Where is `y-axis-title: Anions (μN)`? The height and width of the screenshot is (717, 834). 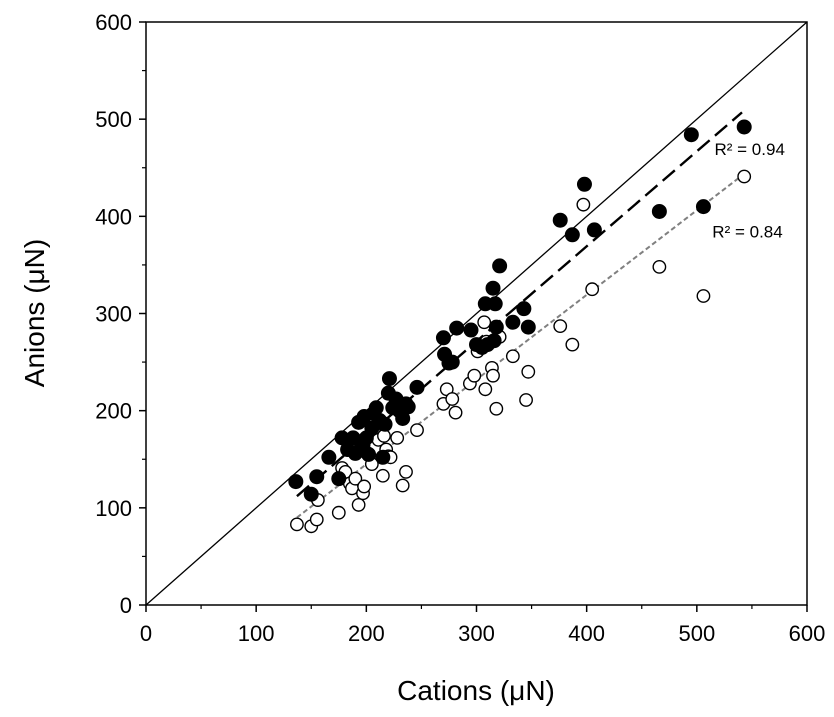 y-axis-title: Anions (μN) is located at coordinates (34, 313).